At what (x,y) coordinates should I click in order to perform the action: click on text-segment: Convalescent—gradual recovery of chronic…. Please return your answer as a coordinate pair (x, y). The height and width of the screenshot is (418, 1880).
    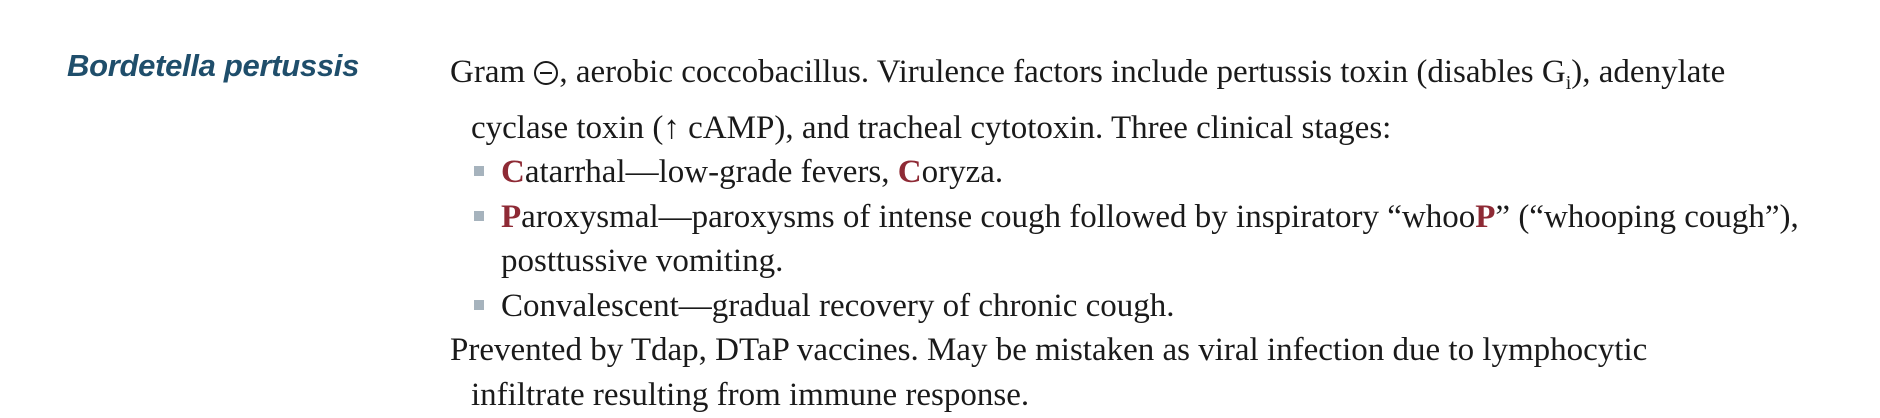
    Looking at the image, I should click on (838, 305).